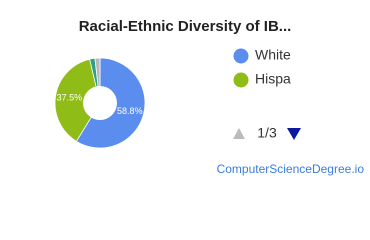  I want to click on data-label: 37.5%, so click(70, 97).